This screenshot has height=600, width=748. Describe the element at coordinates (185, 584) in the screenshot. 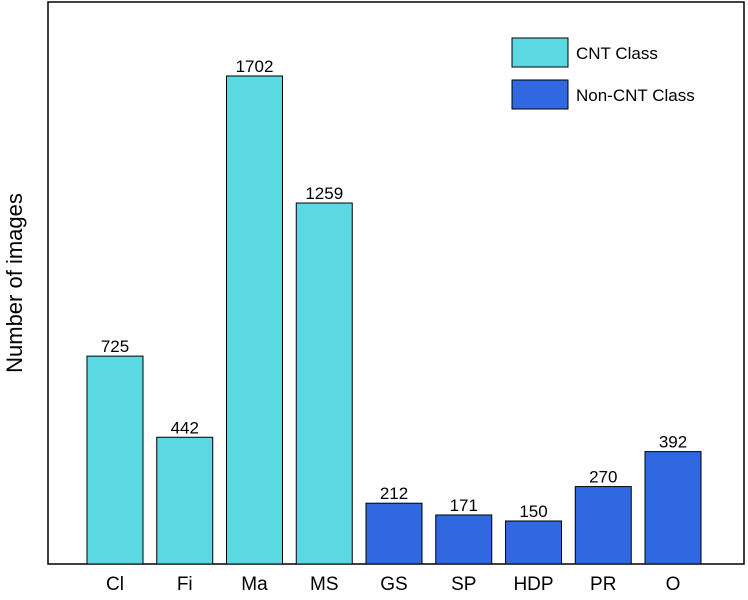

I see `x-tick-label-fi: Fi` at that location.